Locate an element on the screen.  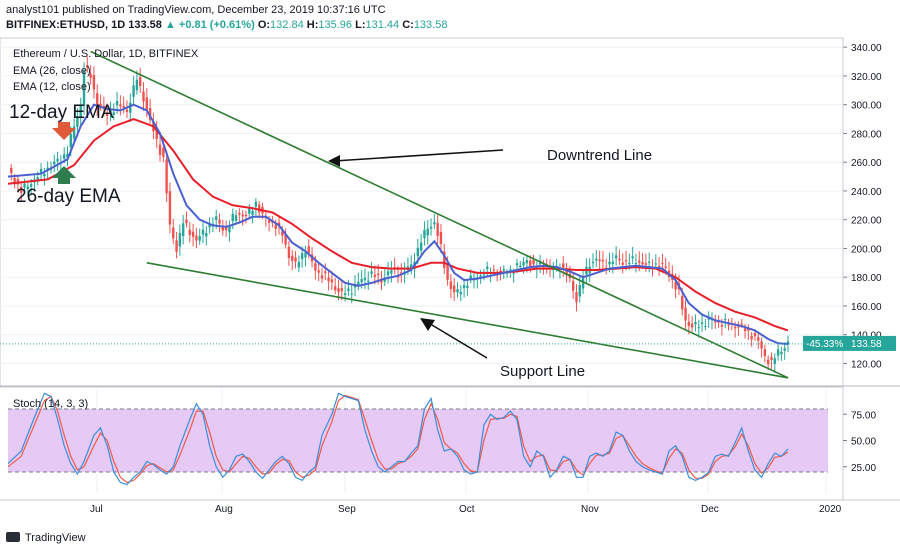
price-tick-label: 200.00 is located at coordinates (866, 249).